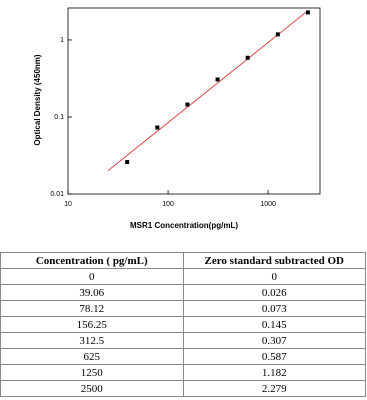 This screenshot has width=367, height=400. What do you see at coordinates (274, 324) in the screenshot?
I see `table-cell: 0.145` at bounding box center [274, 324].